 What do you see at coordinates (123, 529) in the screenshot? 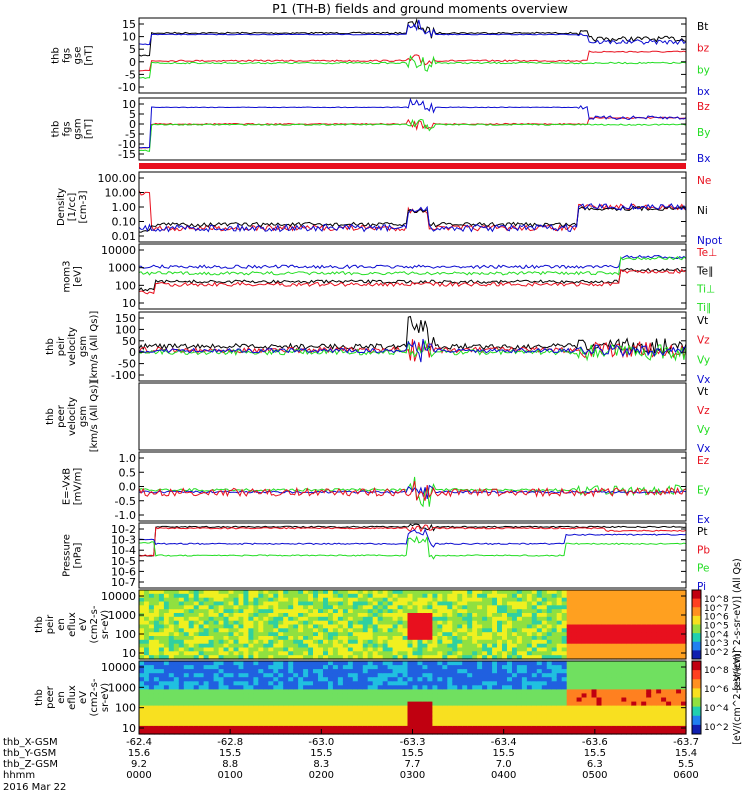
I see `ytick-label: 10-2` at bounding box center [123, 529].